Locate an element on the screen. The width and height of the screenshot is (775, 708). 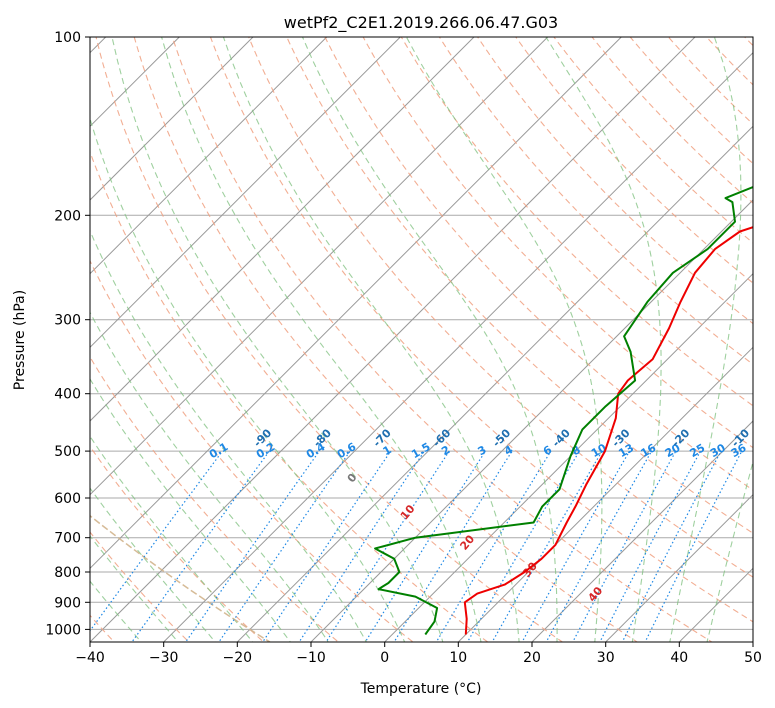
y-tick-label: 900 is located at coordinates (67, 603).